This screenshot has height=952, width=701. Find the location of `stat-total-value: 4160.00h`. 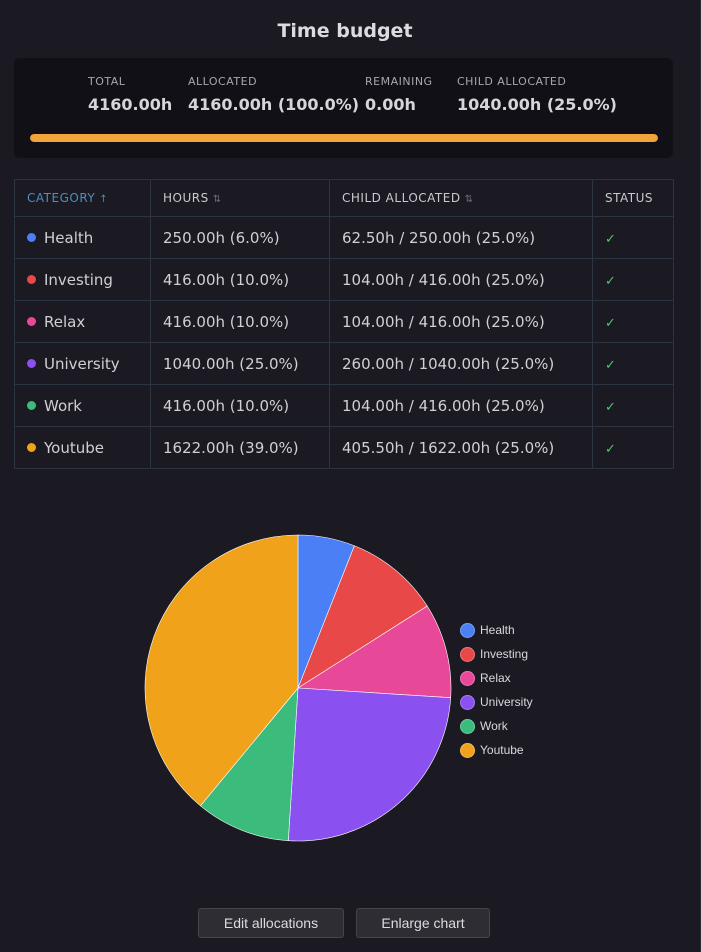

stat-total-value: 4160.00h is located at coordinates (130, 104).